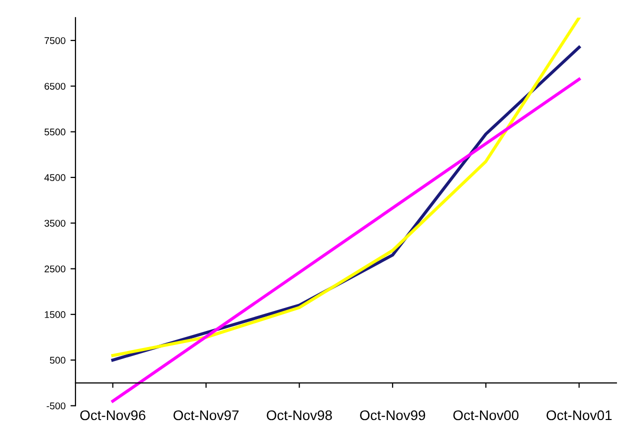  What do you see at coordinates (299, 415) in the screenshot?
I see `x-tick-label: Oct-Nov98` at bounding box center [299, 415].